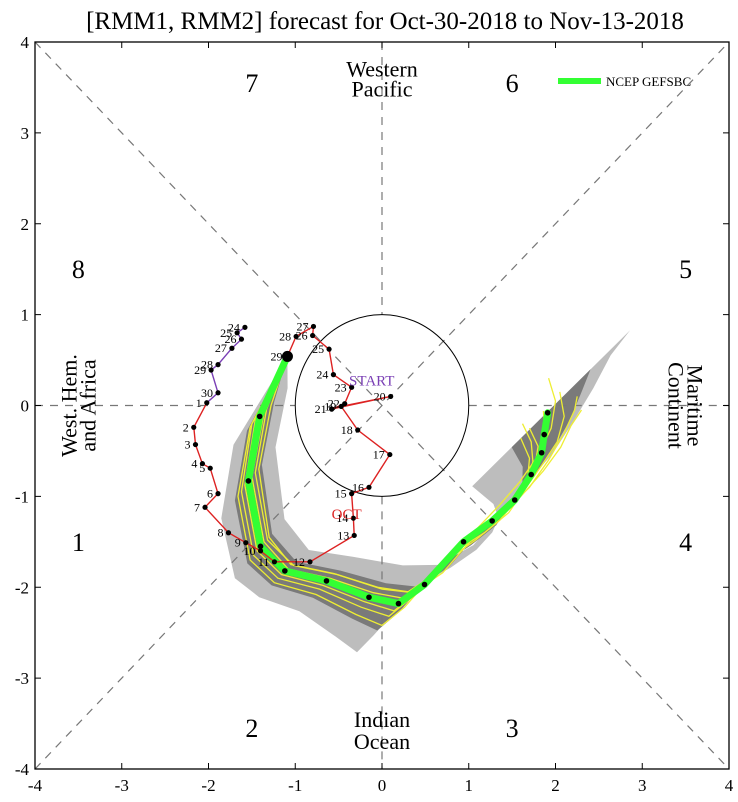 The width and height of the screenshot is (738, 802). What do you see at coordinates (88, 405) in the screenshot?
I see `region-left-line2: and Africa` at bounding box center [88, 405].